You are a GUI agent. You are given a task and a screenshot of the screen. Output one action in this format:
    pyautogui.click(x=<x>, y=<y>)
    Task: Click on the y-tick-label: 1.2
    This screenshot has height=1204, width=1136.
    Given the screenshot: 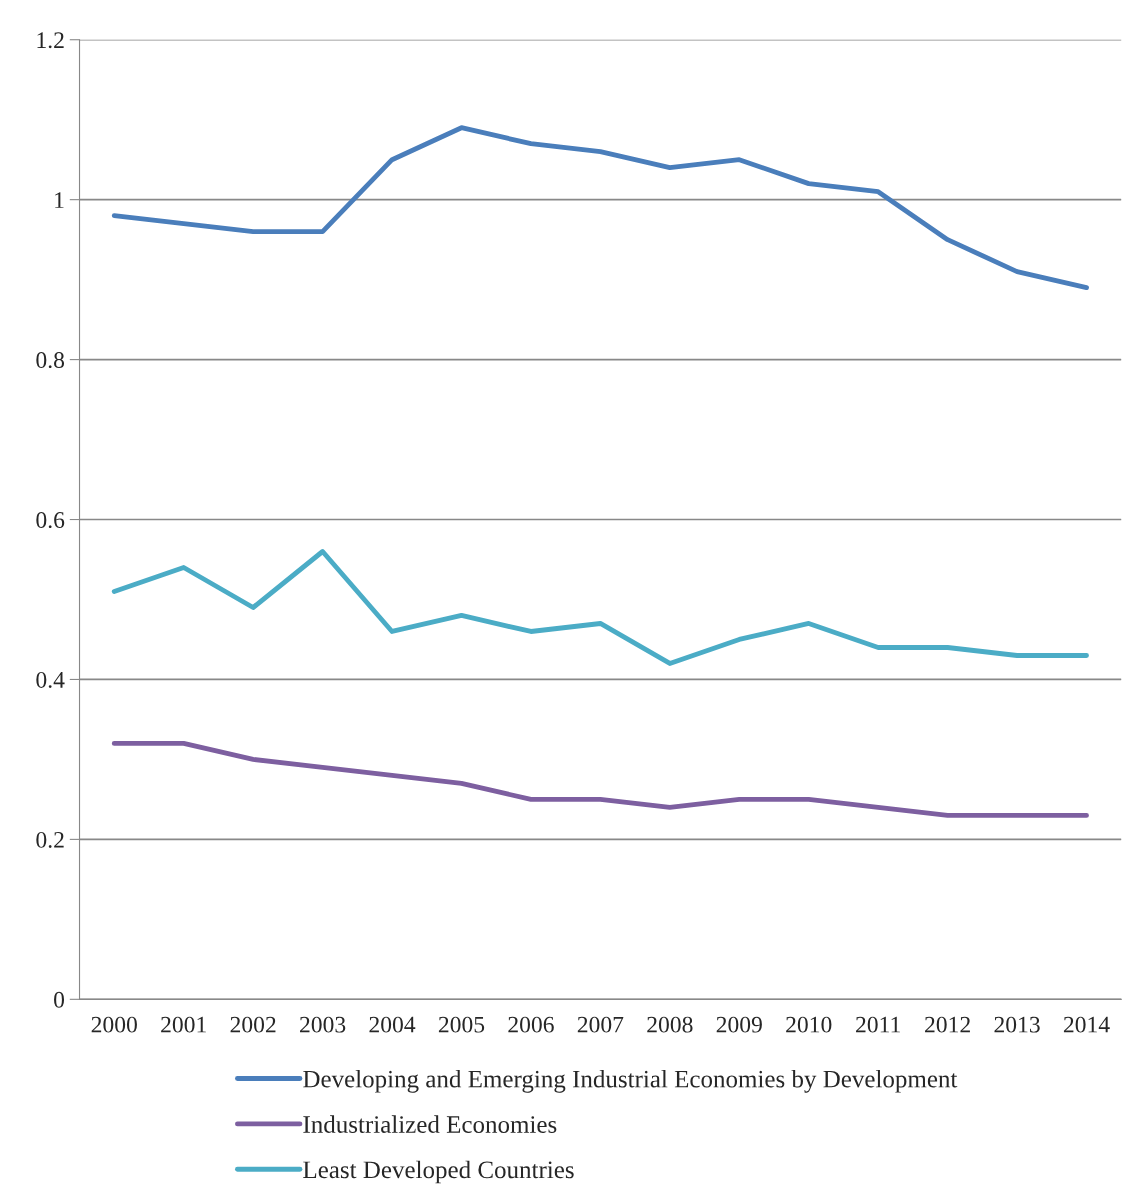 What is the action you would take?
    pyautogui.click(x=50, y=40)
    